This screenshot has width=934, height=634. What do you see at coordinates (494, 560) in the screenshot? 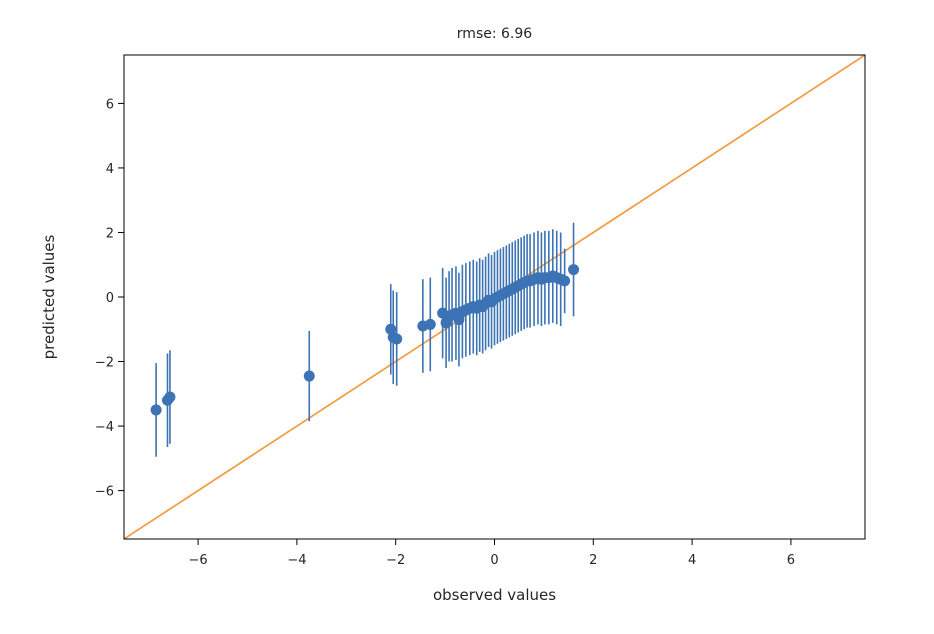
I see `x-tick-label: 0` at bounding box center [494, 560].